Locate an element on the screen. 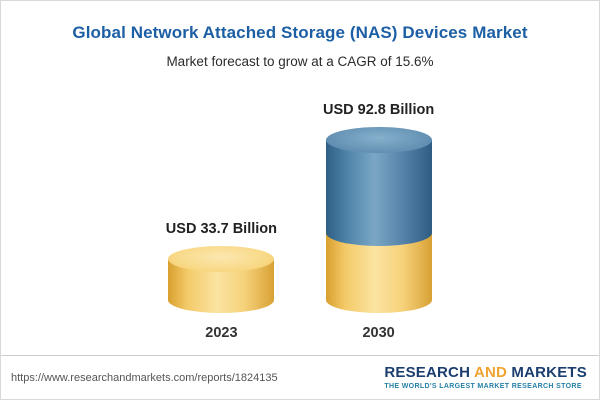 This screenshot has height=400, width=600. value-label-2030: USD 92.8 Billion is located at coordinates (379, 110).